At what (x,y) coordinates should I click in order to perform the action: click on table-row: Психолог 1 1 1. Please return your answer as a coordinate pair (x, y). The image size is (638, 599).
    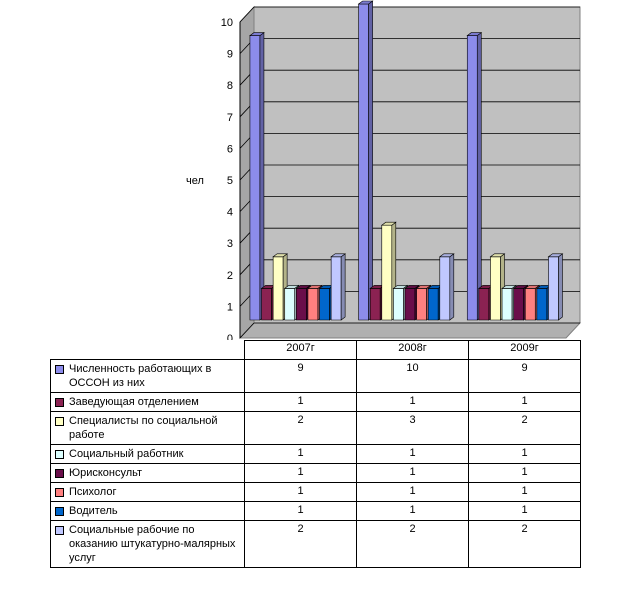
    Looking at the image, I should click on (315, 492).